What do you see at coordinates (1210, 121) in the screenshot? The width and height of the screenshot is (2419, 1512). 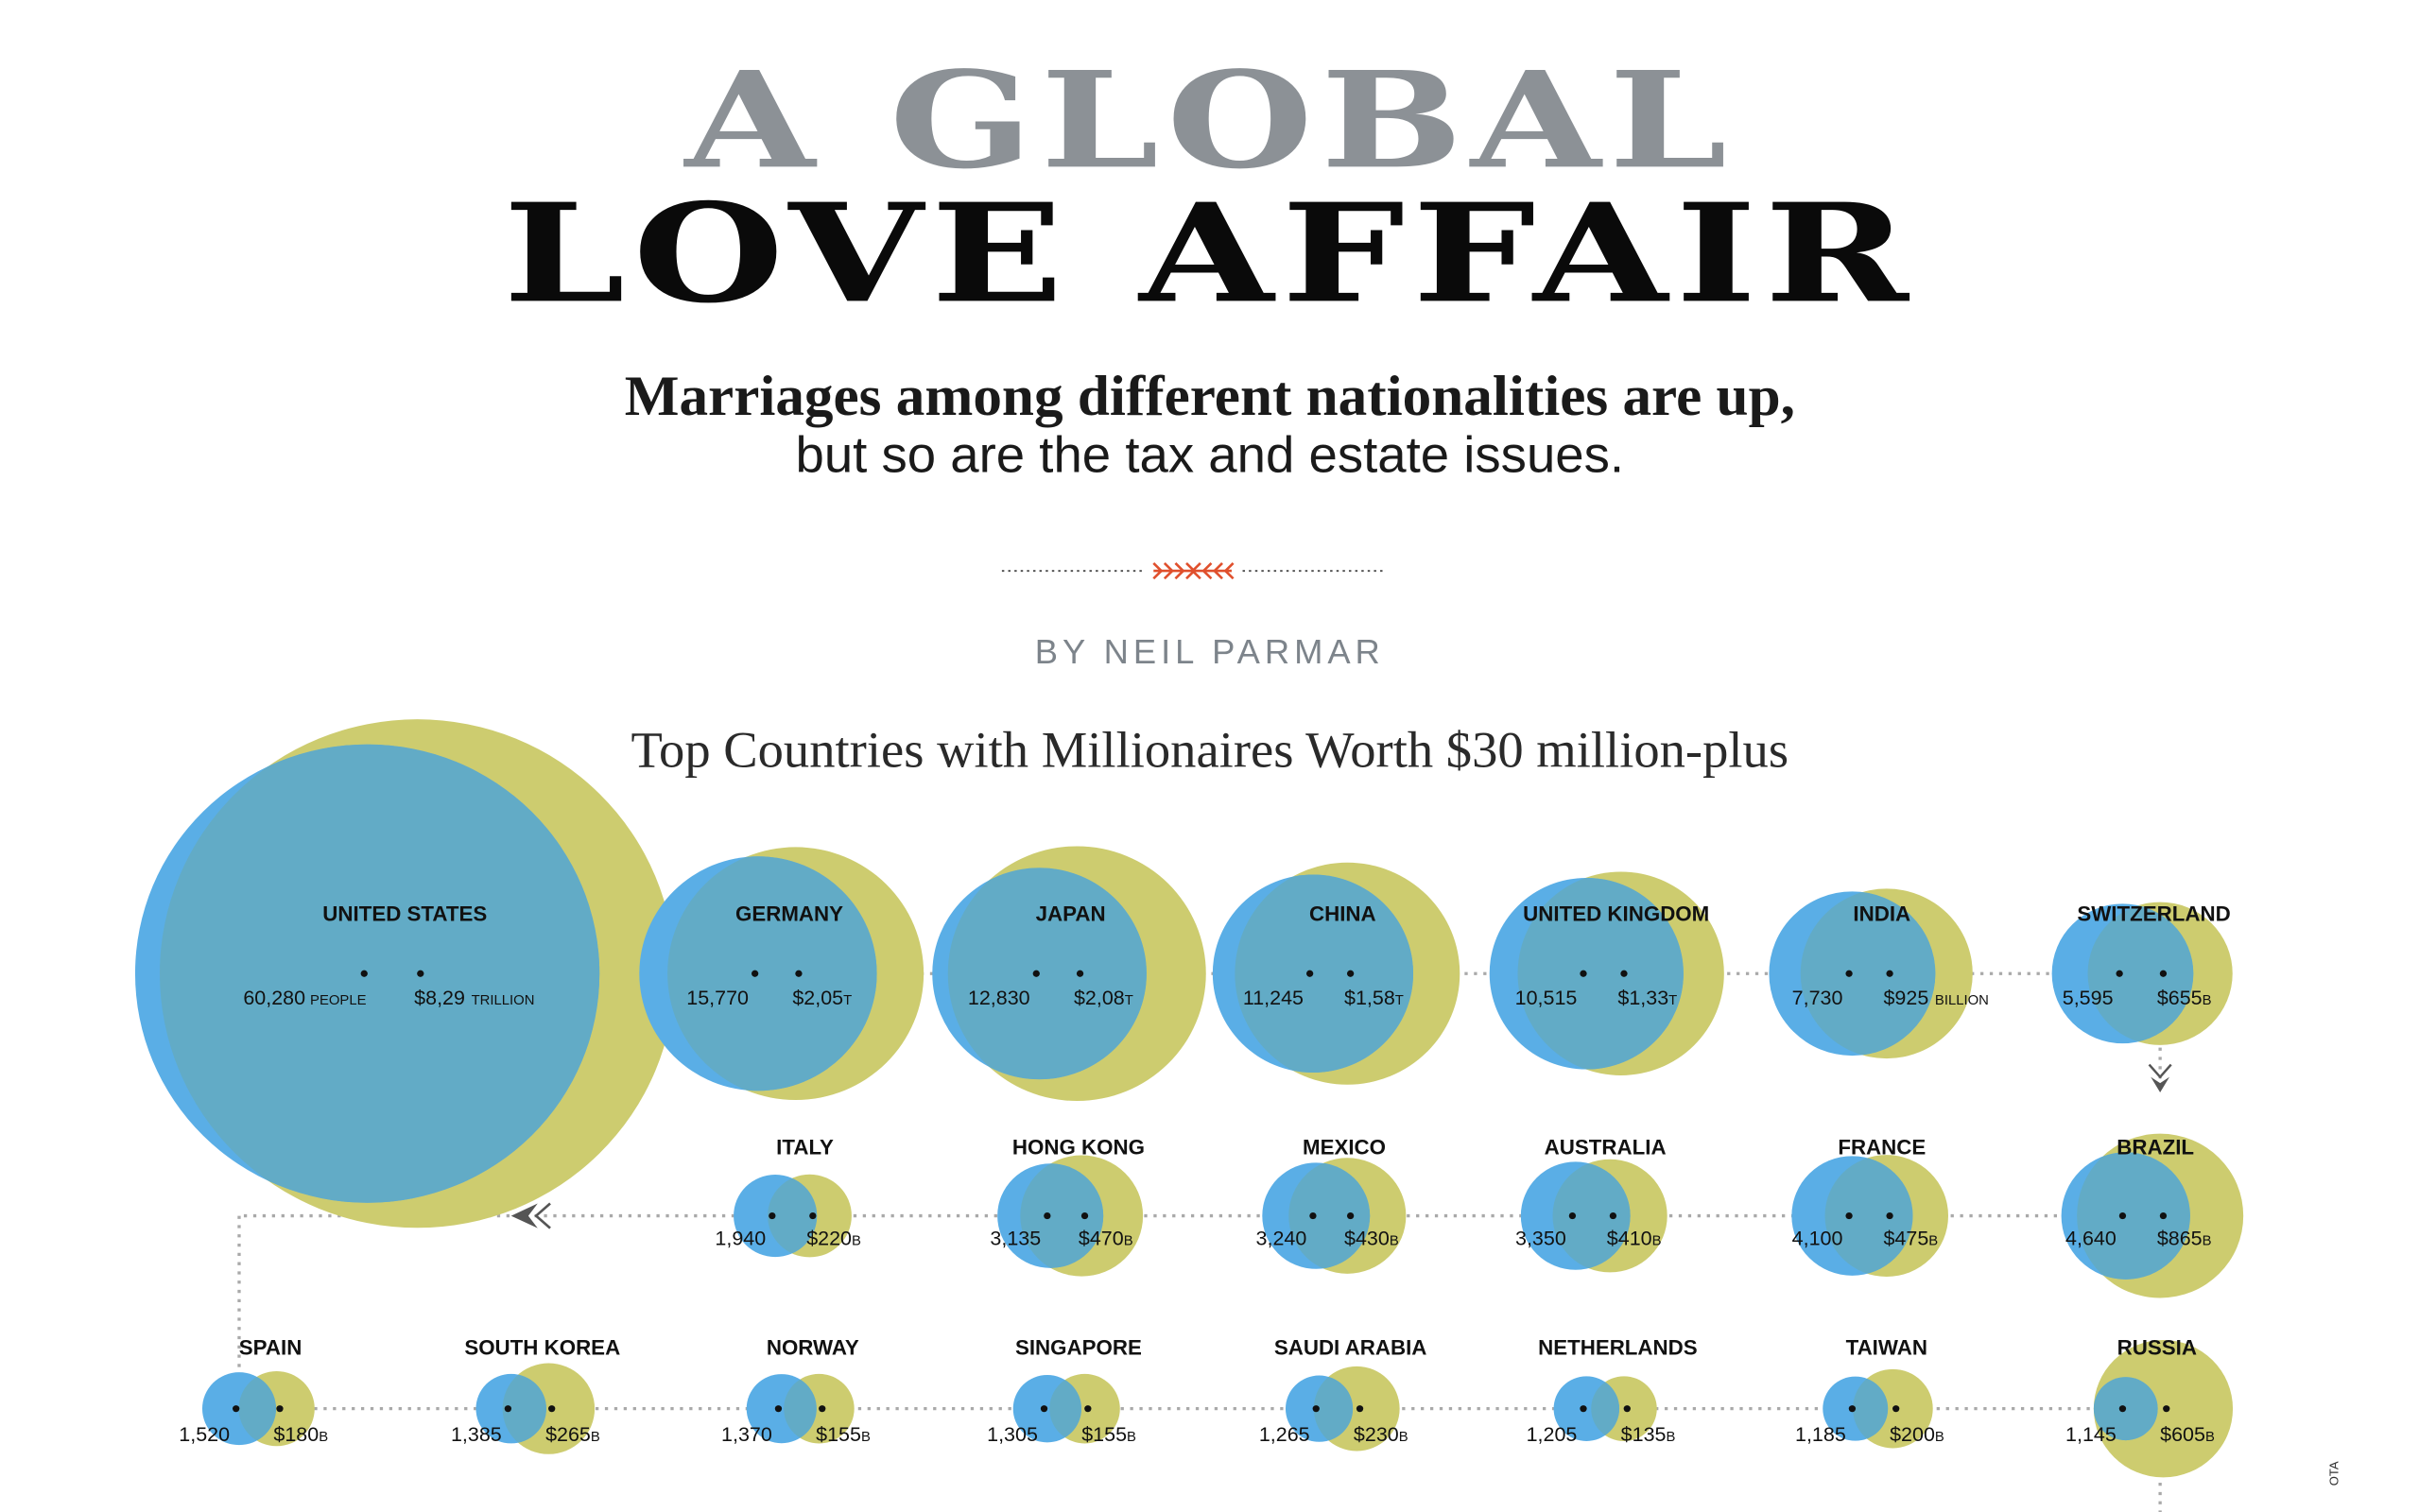 I see `headline-line-1: A GLOBAL` at bounding box center [1210, 121].